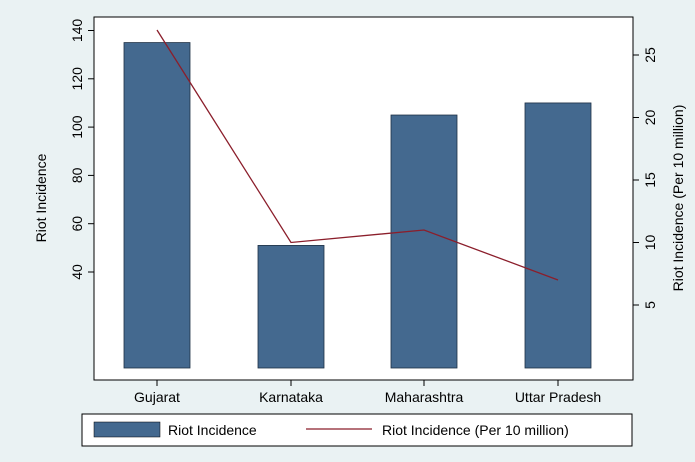  I want to click on x-tick-label-uttar-pradesh: Uttar Pradesh, so click(558, 397).